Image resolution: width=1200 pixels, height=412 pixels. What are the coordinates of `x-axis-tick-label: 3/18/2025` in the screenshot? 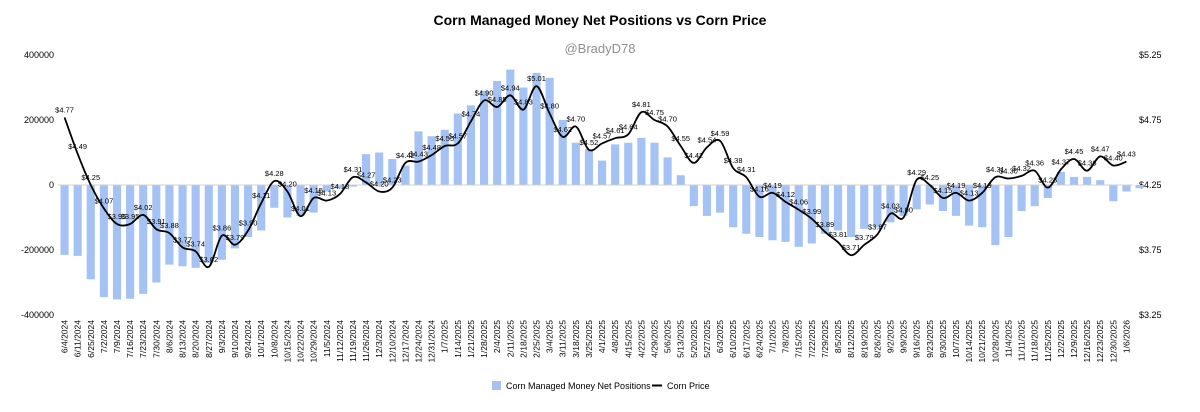 It's located at (576, 339).